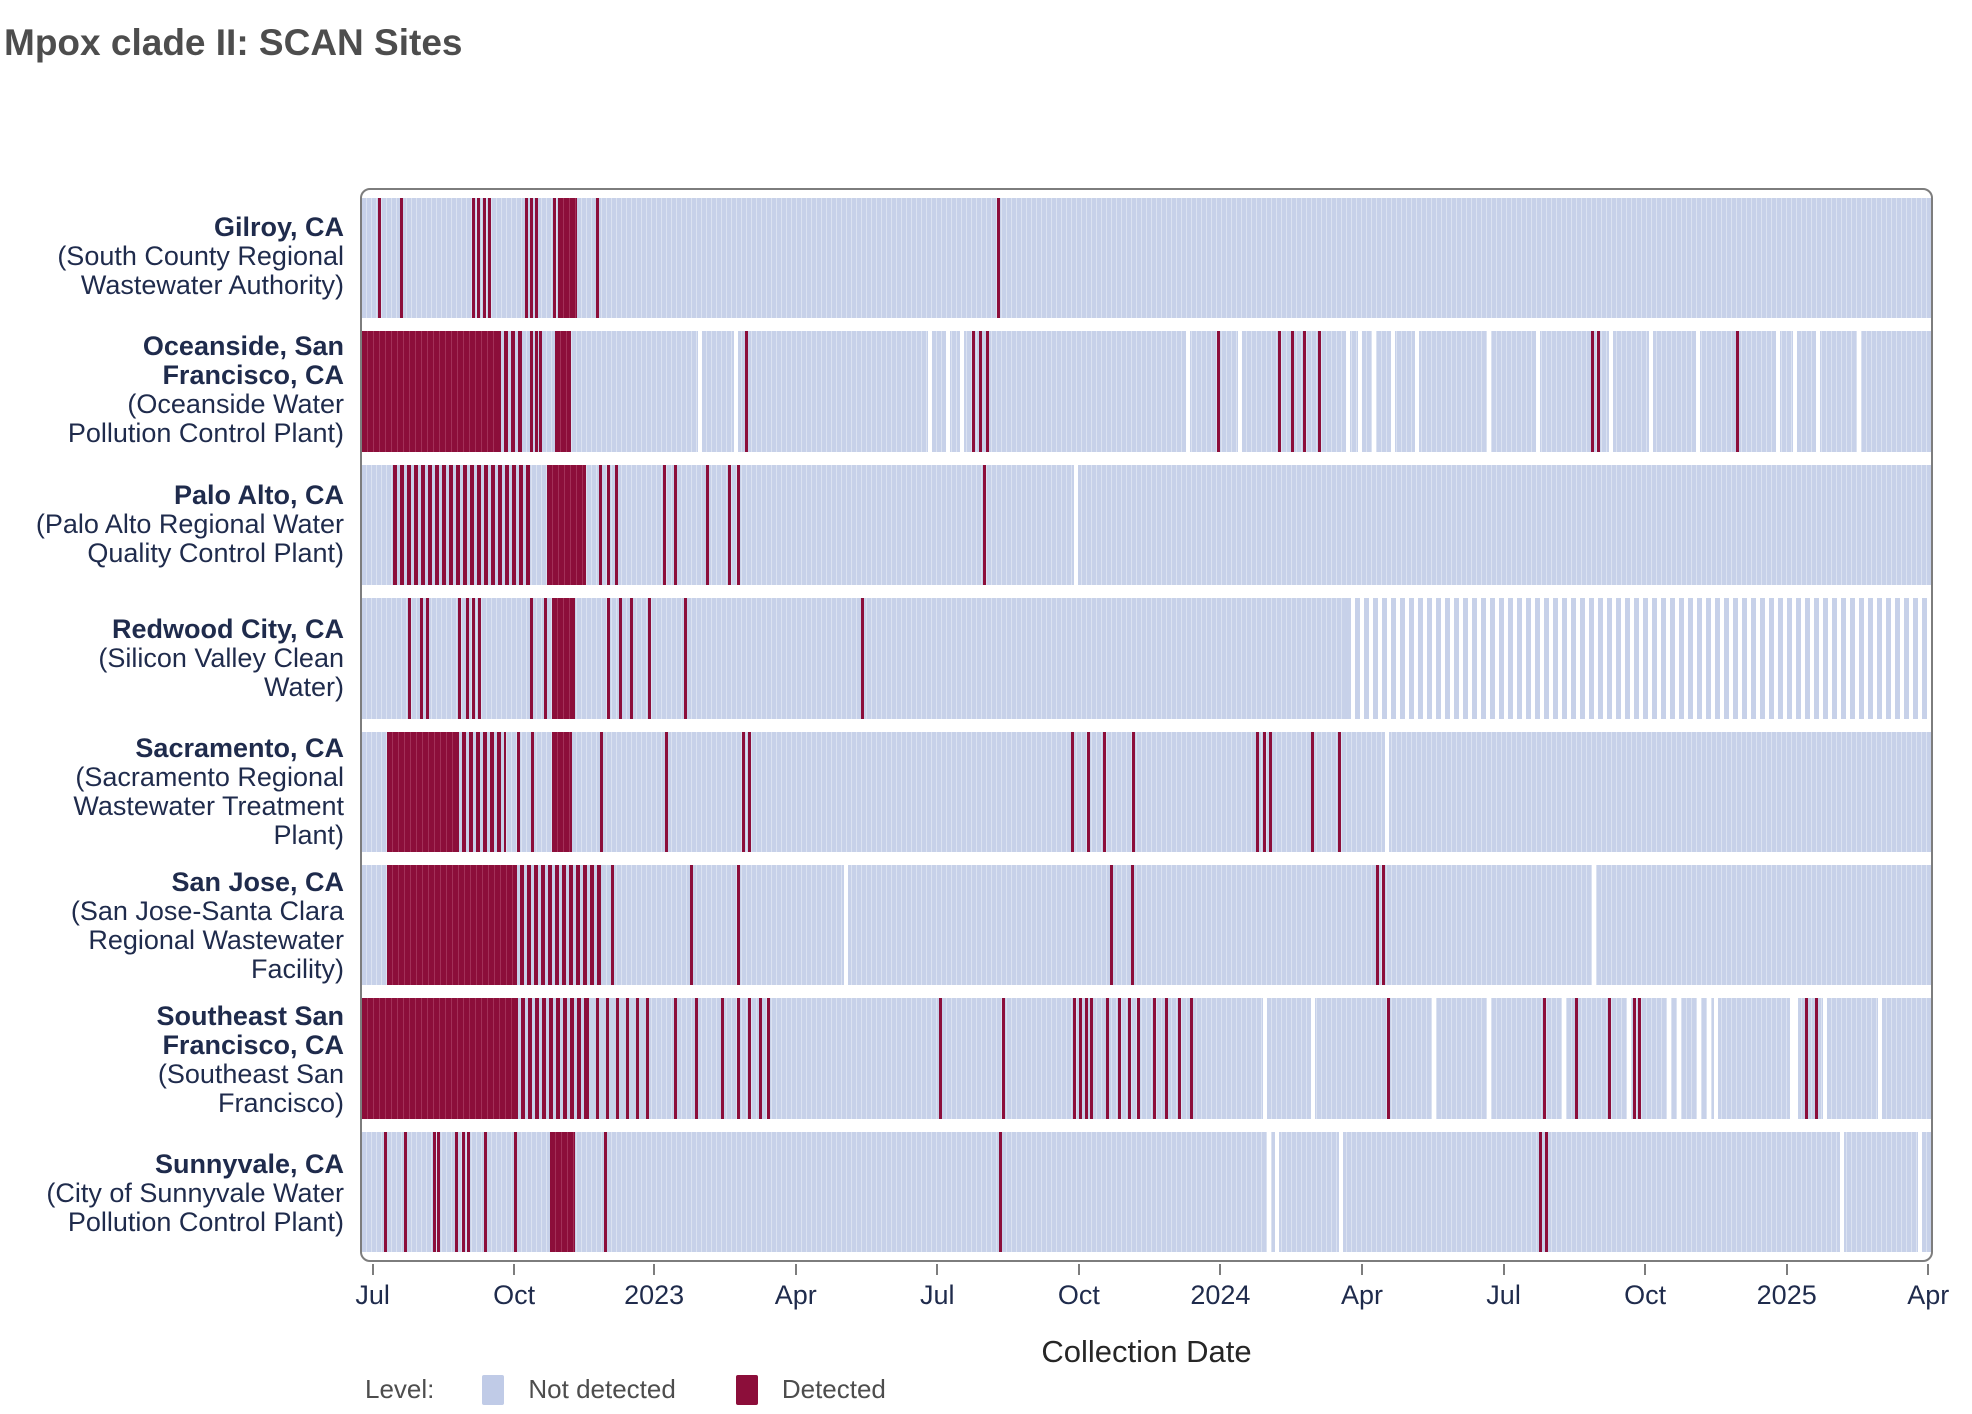 Image resolution: width=1972 pixels, height=1414 pixels. I want to click on site-facility-line: Regional Wastewater, so click(216, 939).